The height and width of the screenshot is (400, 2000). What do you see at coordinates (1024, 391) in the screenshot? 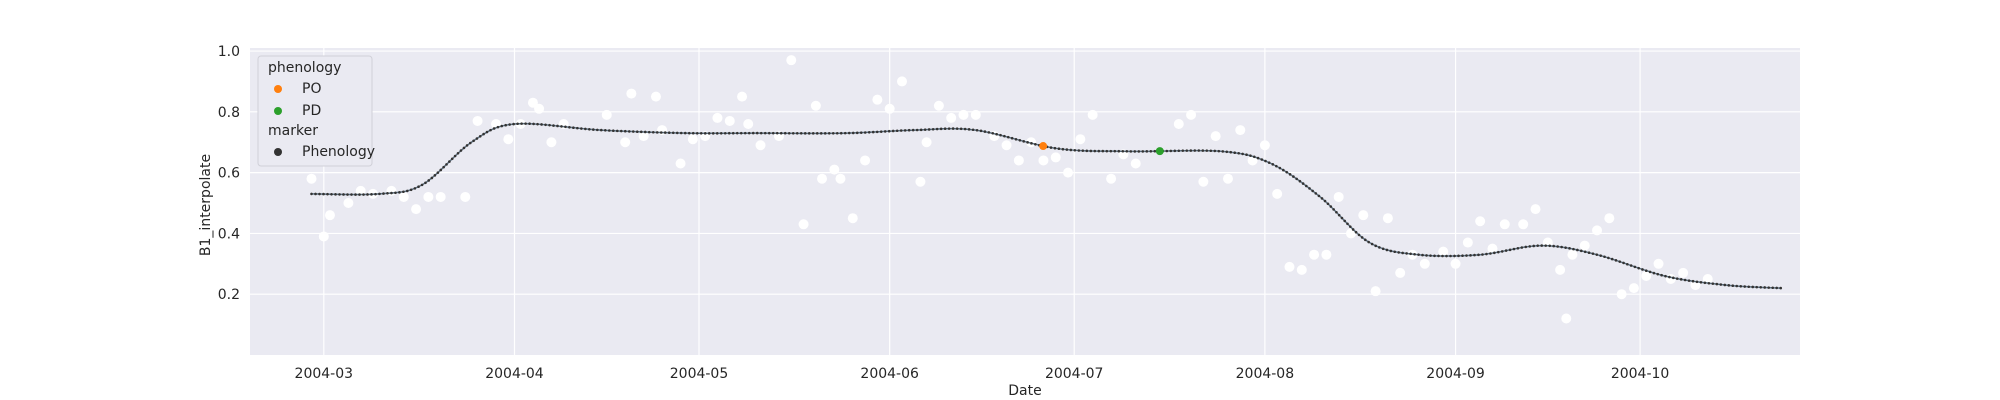
I see `x-axis-label: Date` at bounding box center [1024, 391].